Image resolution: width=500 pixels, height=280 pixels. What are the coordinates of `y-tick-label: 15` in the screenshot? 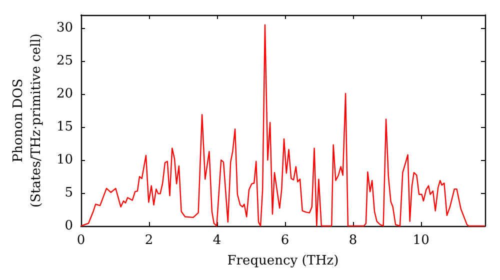 It's located at (64, 127).